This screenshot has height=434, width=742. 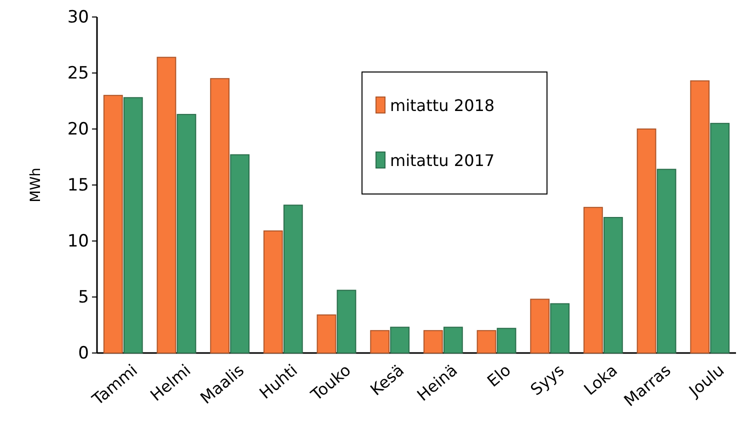 What do you see at coordinates (78, 241) in the screenshot?
I see `y-tick-label: 10` at bounding box center [78, 241].